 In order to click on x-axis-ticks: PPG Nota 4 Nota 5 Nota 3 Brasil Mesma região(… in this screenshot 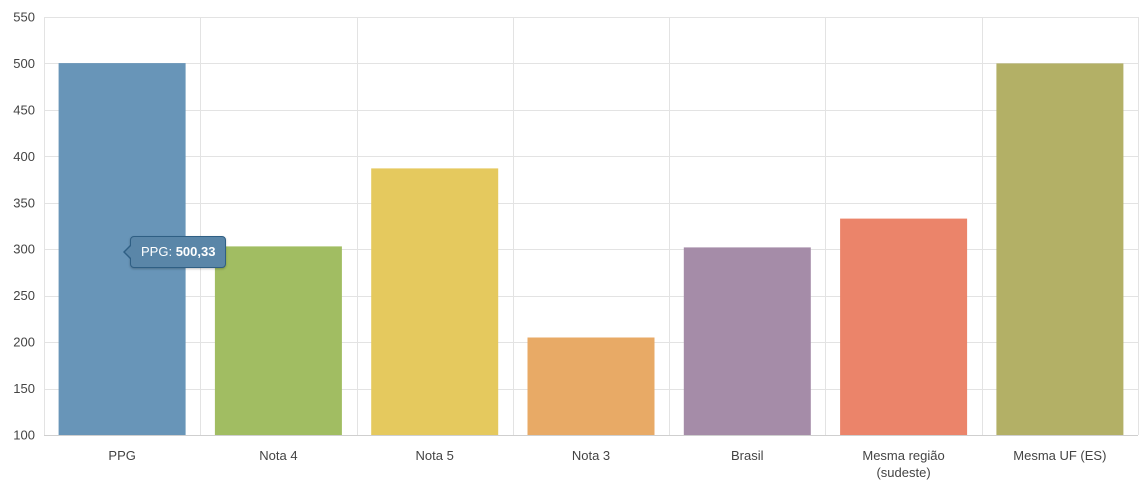, I will do `click(607, 464)`.